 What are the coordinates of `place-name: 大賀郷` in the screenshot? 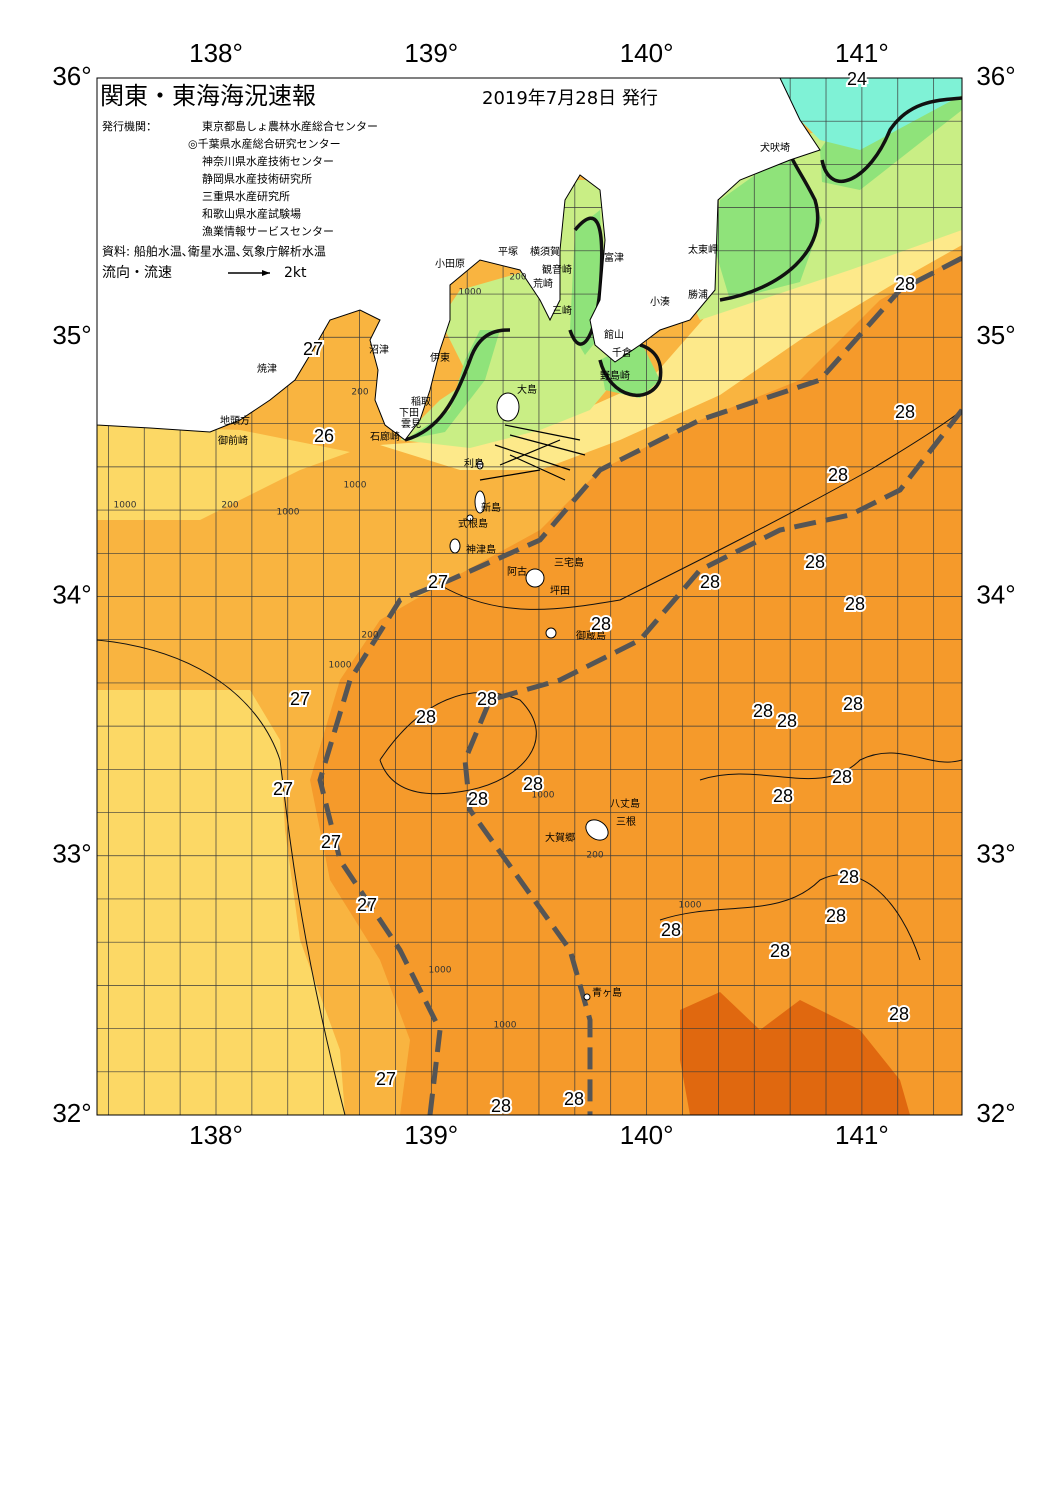 It's located at (560, 837).